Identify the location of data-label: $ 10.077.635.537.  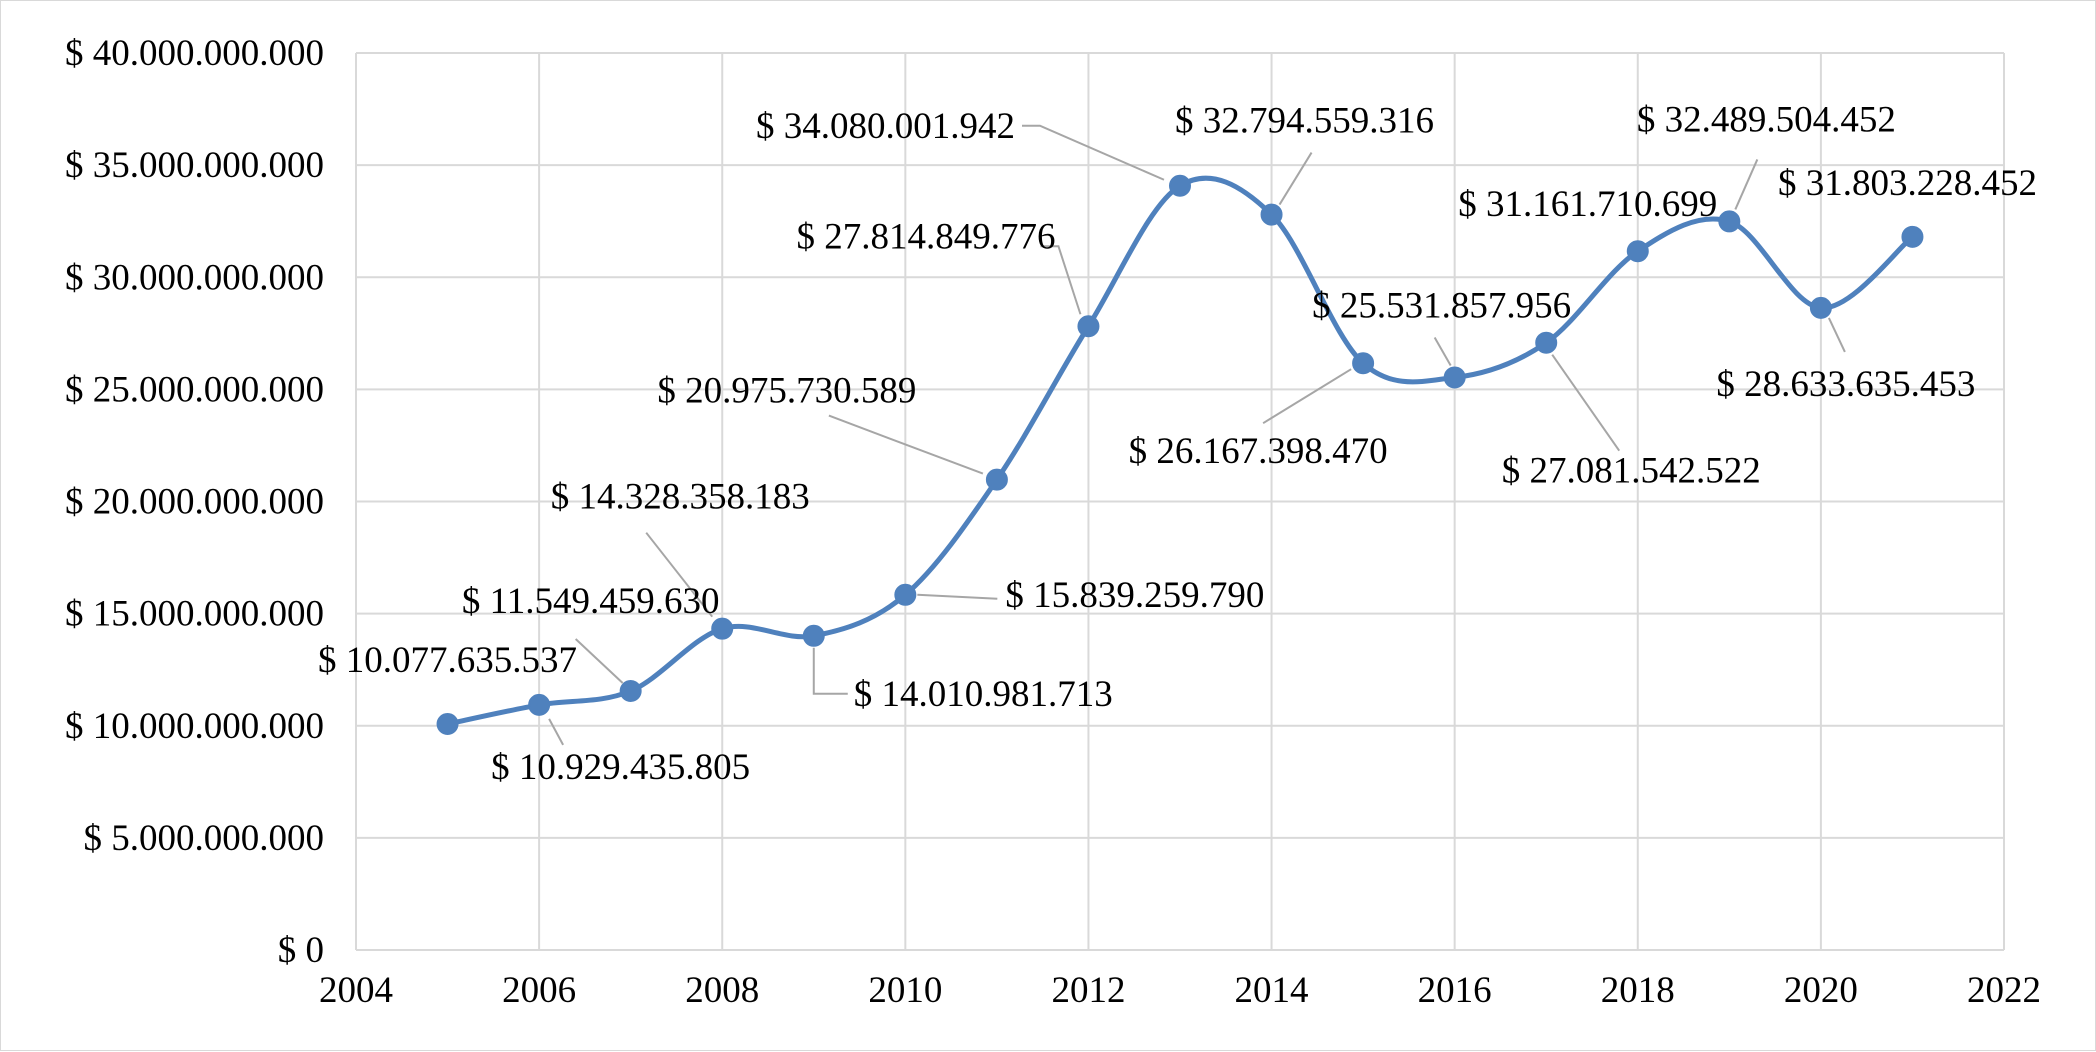
(447, 660).